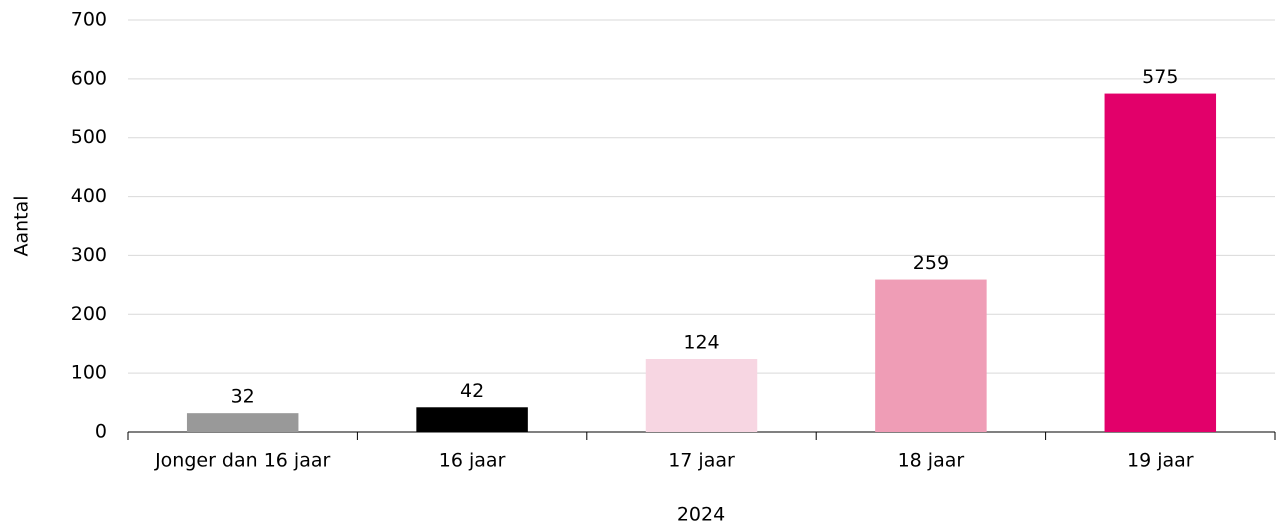  What do you see at coordinates (89, 314) in the screenshot?
I see `y-tick-label: 200` at bounding box center [89, 314].